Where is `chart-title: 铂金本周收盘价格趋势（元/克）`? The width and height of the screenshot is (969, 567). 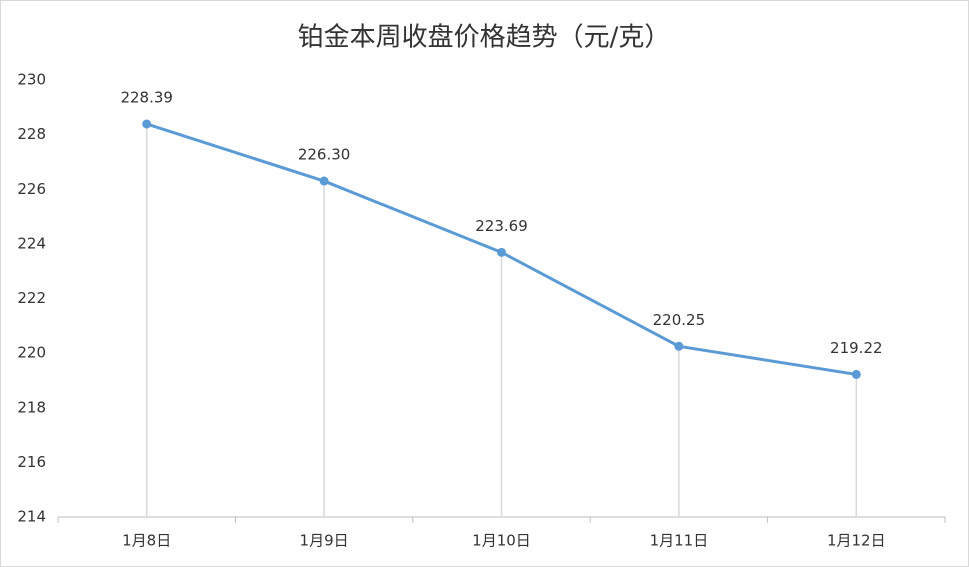
chart-title: 铂金本周收盘价格趋势（元/克） is located at coordinates (484, 38).